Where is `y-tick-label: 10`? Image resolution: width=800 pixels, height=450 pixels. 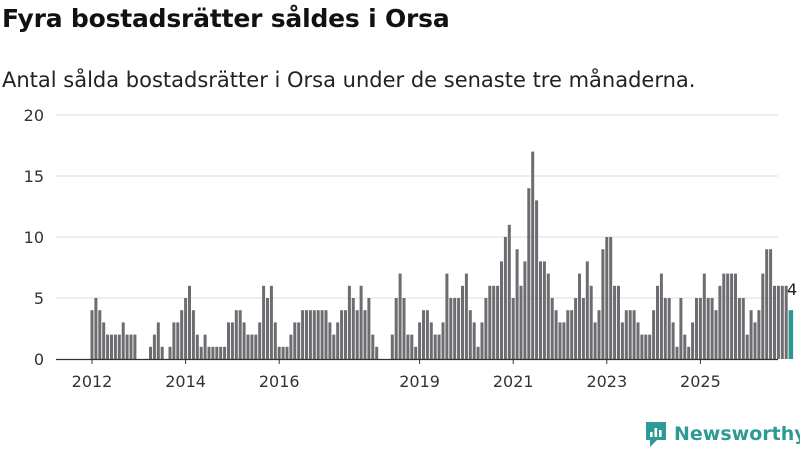
y-tick-label: 10 is located at coordinates (34, 237).